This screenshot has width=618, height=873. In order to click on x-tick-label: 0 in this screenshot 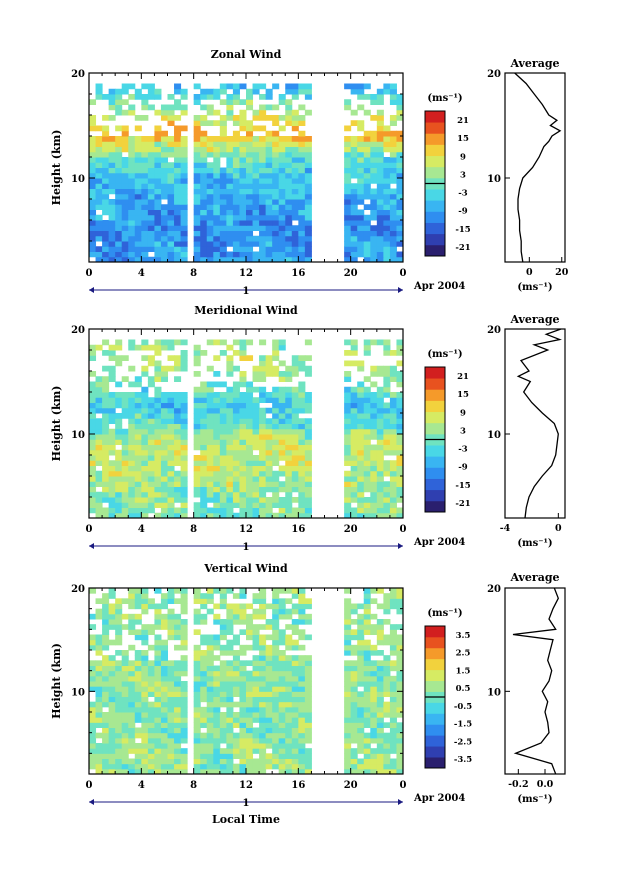, I will do `click(89, 529)`.